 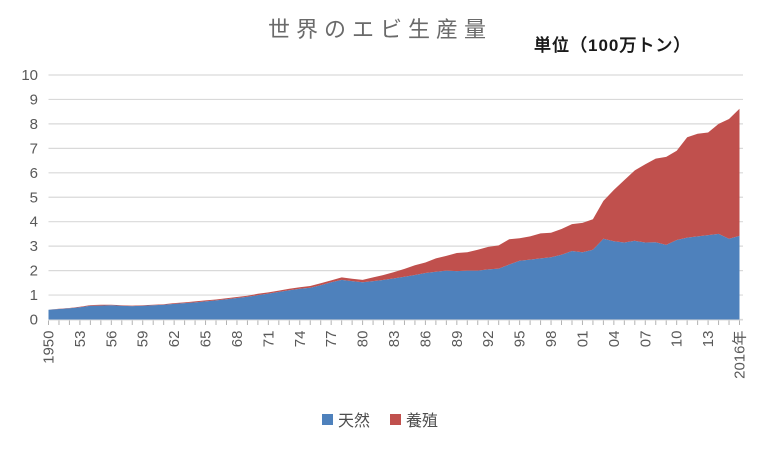 What do you see at coordinates (143, 339) in the screenshot?
I see `x-tick-label: 59` at bounding box center [143, 339].